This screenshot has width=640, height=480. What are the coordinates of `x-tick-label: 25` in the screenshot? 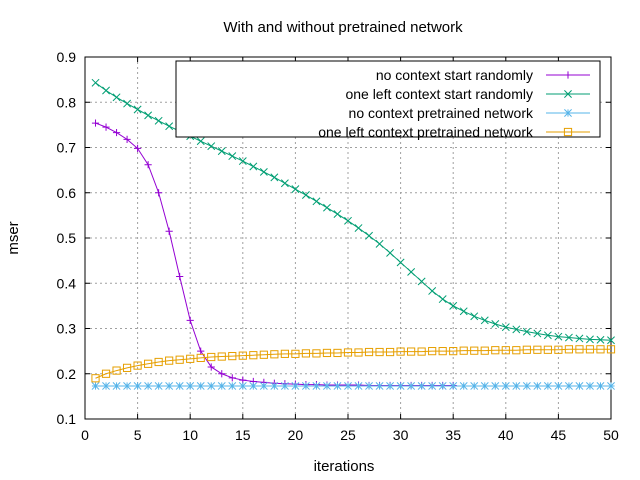 It's located at (348, 435).